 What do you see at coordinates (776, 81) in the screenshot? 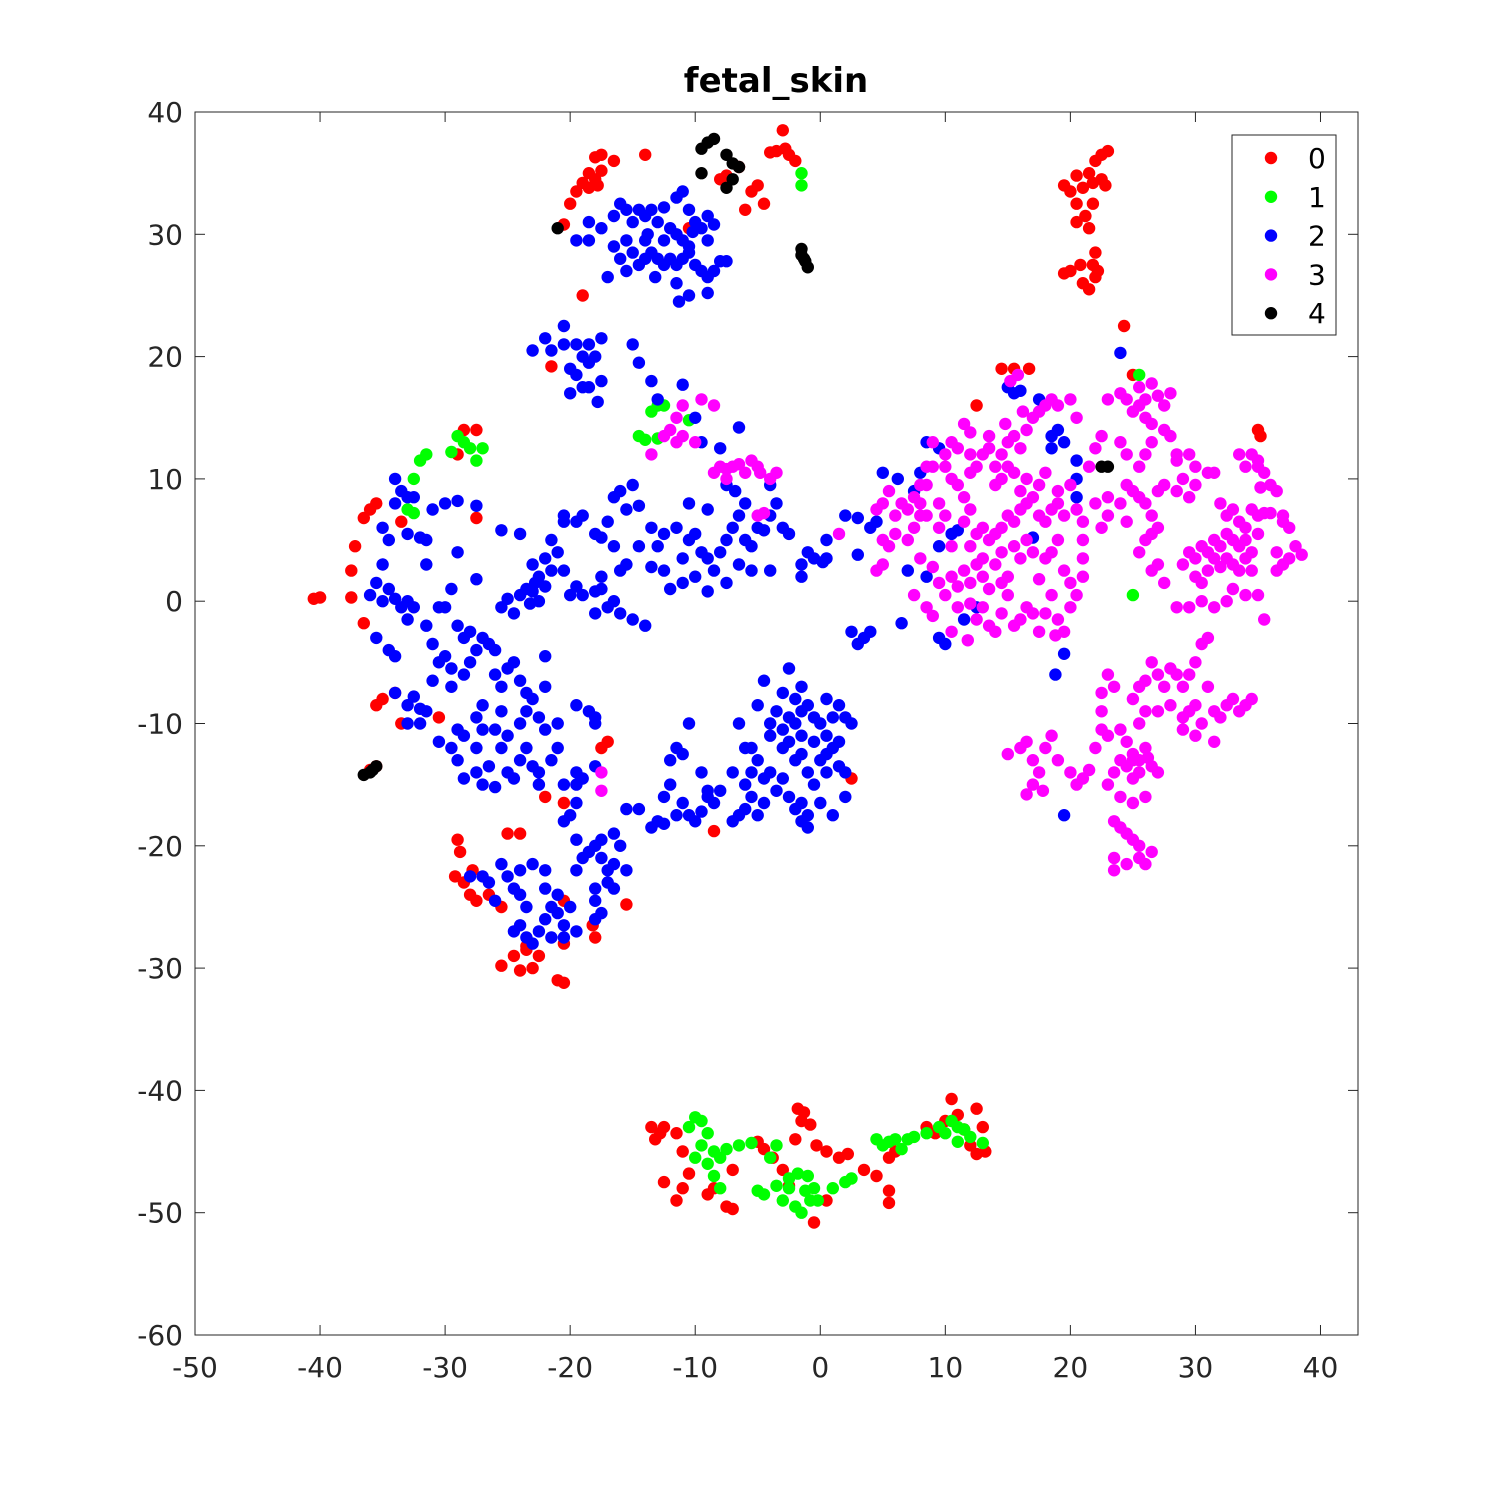
I see `chart-title: fetal_skin` at bounding box center [776, 81].